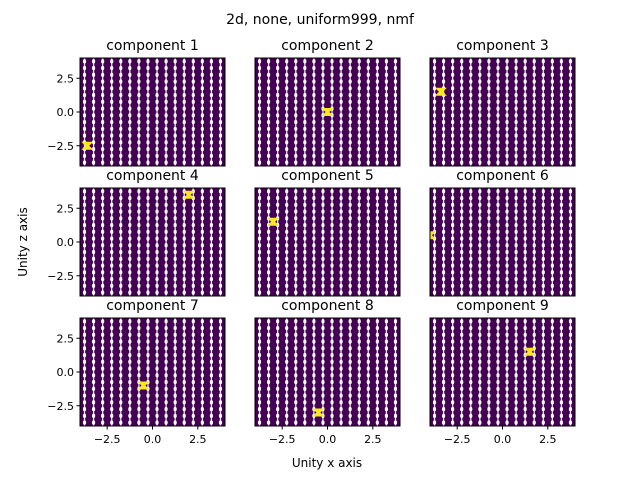  Describe the element at coordinates (152, 372) in the screenshot. I see `plot-background` at that location.